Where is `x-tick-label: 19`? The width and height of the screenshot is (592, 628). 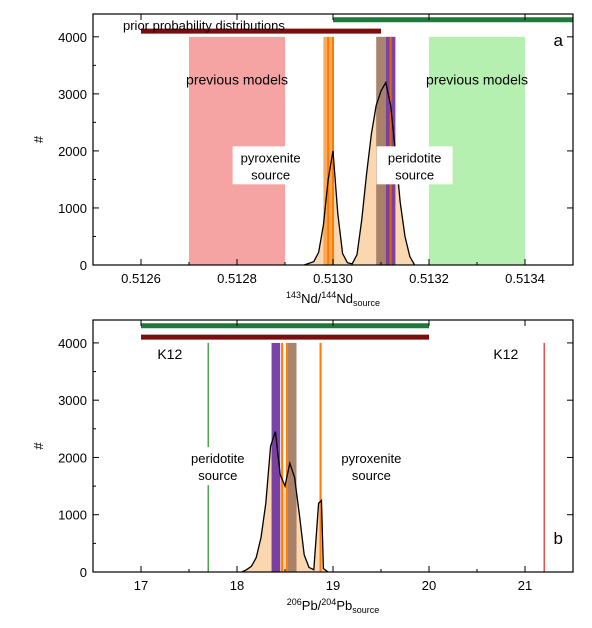 x-tick-label: 19 is located at coordinates (333, 585).